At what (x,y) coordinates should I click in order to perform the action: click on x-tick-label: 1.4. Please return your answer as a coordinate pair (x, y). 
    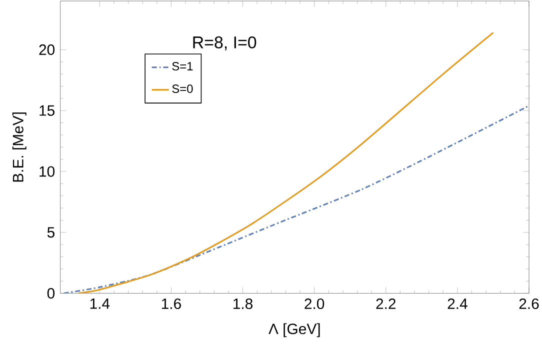
    Looking at the image, I should click on (100, 303).